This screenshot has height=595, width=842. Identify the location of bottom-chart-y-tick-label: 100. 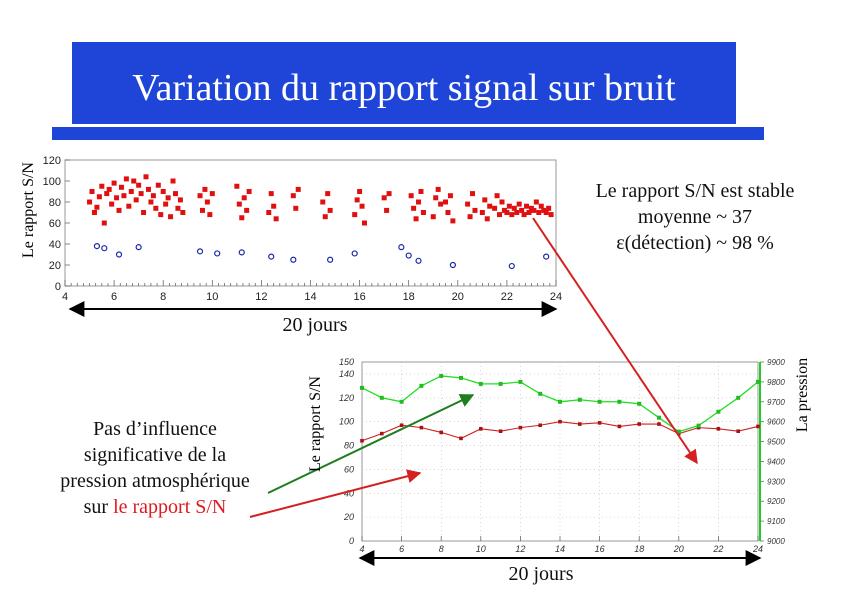
(346, 422).